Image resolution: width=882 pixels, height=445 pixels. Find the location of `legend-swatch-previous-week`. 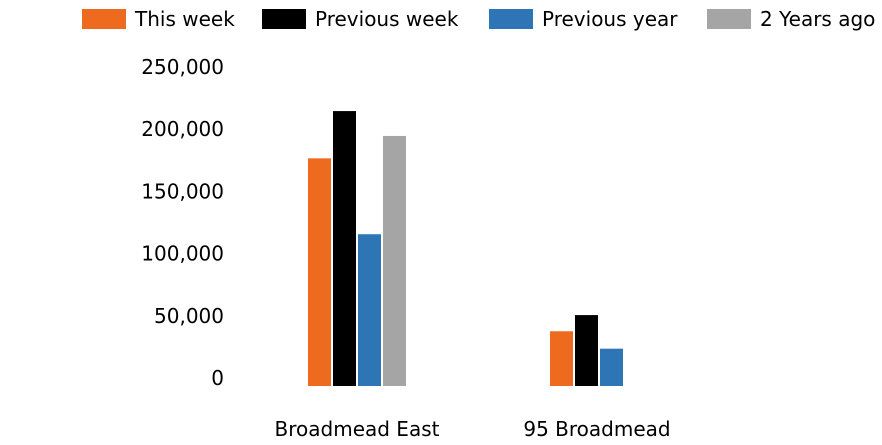

legend-swatch-previous-week is located at coordinates (284, 19).